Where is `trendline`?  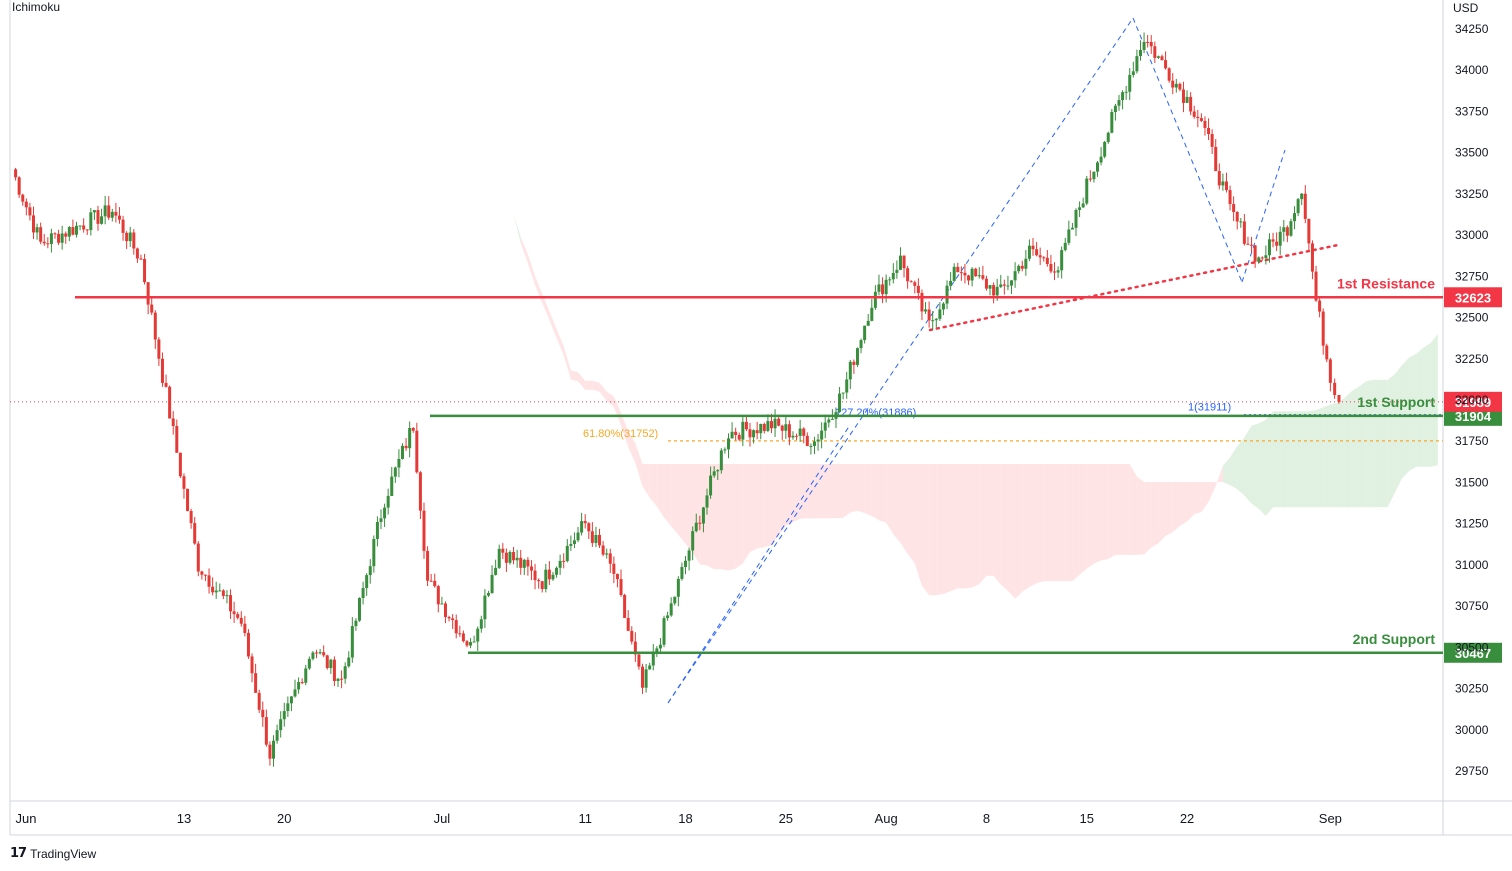
trendline is located at coordinates (1134, 287).